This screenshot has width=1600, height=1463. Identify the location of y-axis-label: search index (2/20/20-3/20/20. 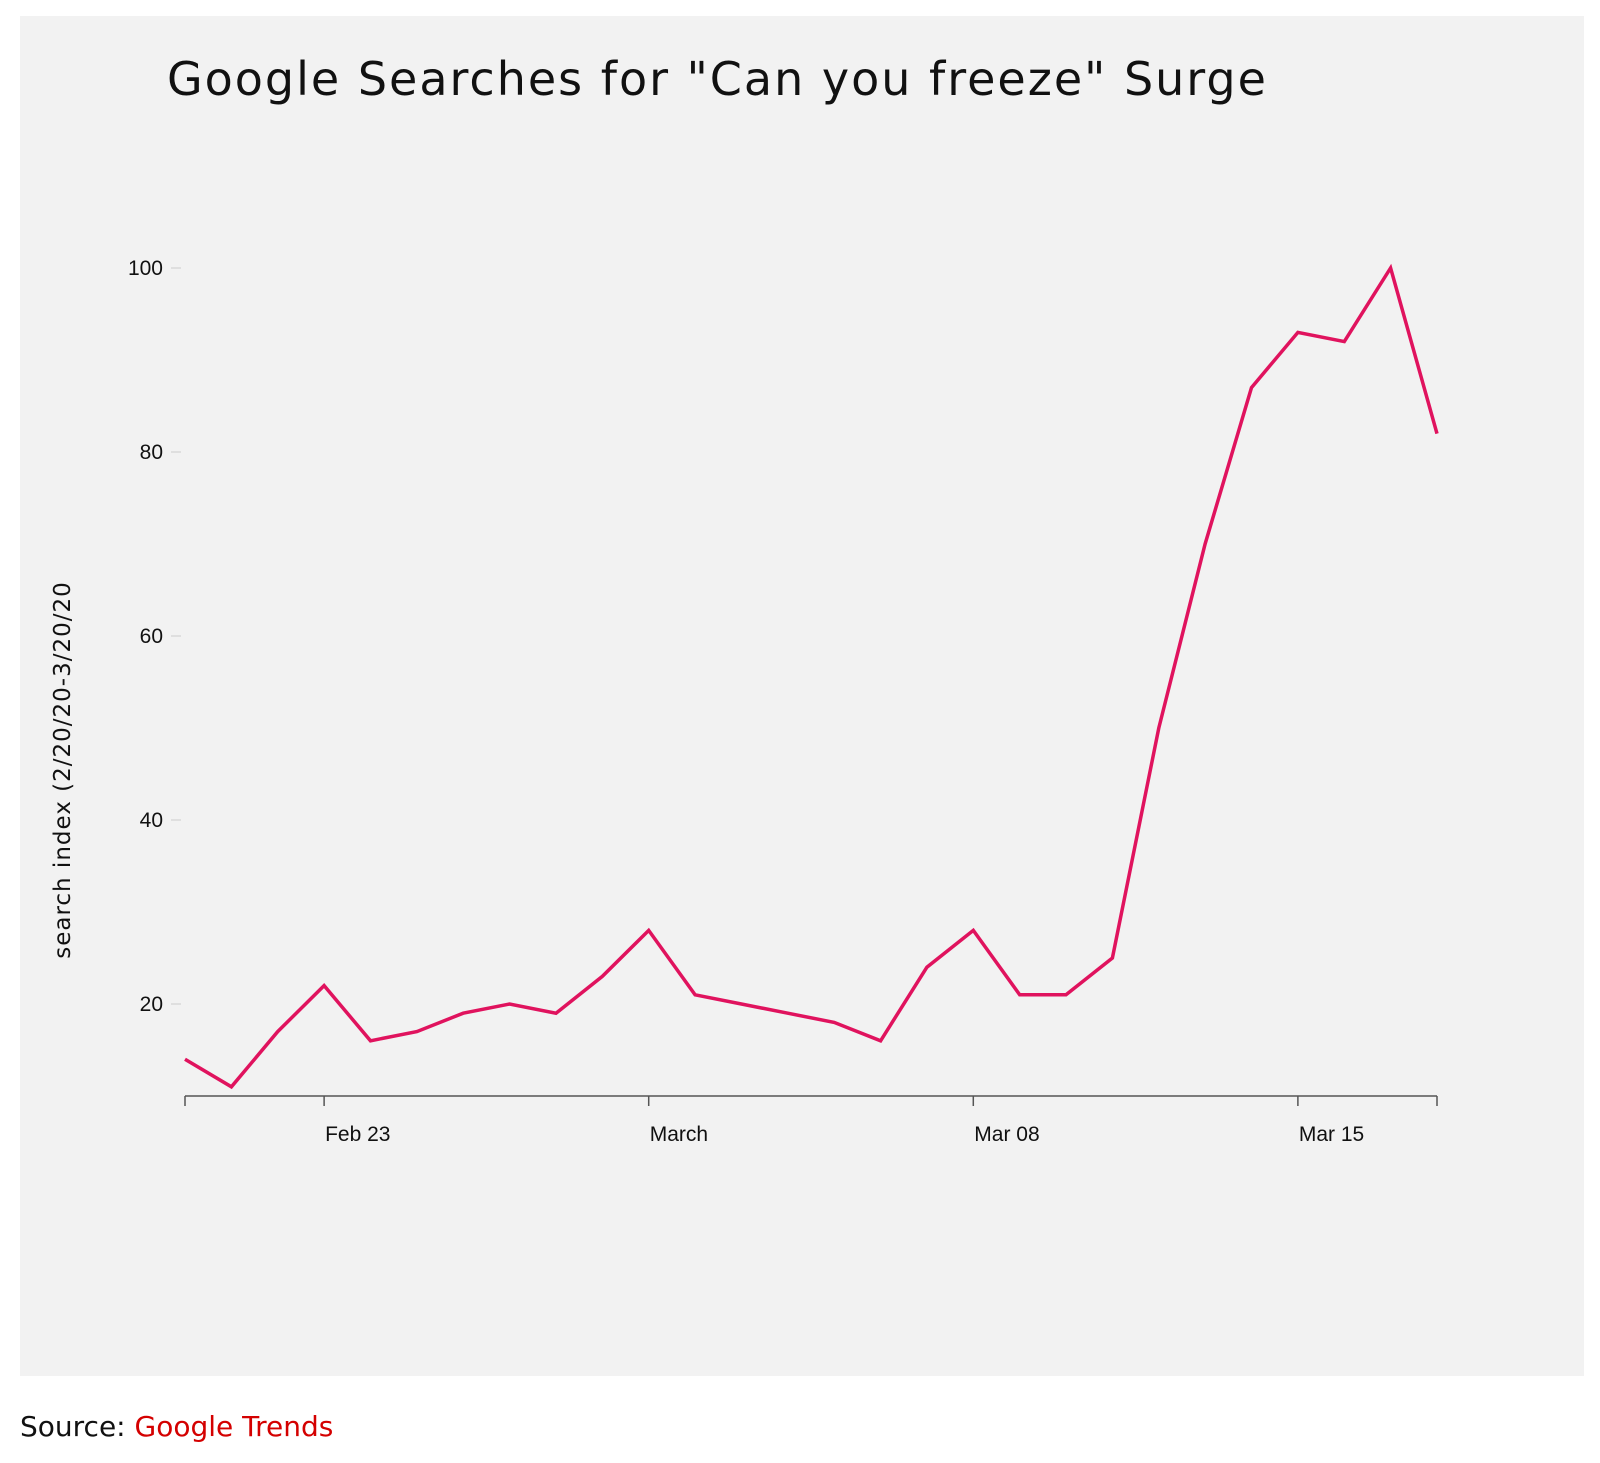
(63, 770).